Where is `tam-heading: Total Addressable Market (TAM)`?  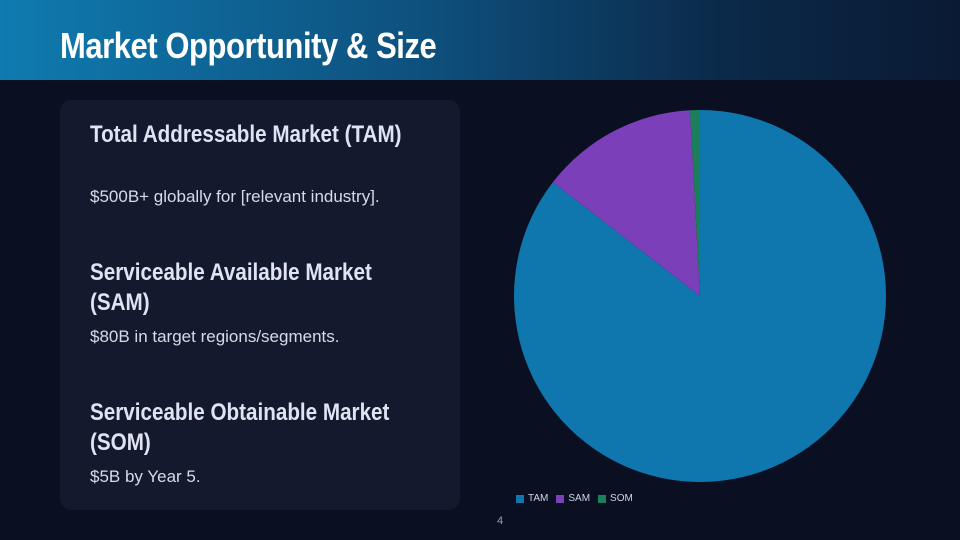 tam-heading: Total Addressable Market (TAM) is located at coordinates (246, 134).